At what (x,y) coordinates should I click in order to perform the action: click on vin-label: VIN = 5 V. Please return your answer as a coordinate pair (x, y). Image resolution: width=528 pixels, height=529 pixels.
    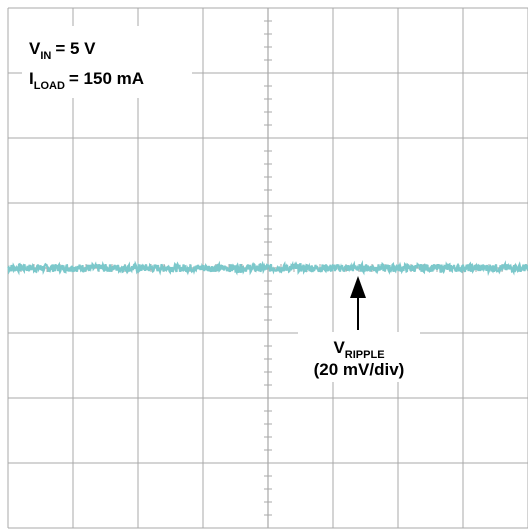
    Looking at the image, I should click on (62, 50).